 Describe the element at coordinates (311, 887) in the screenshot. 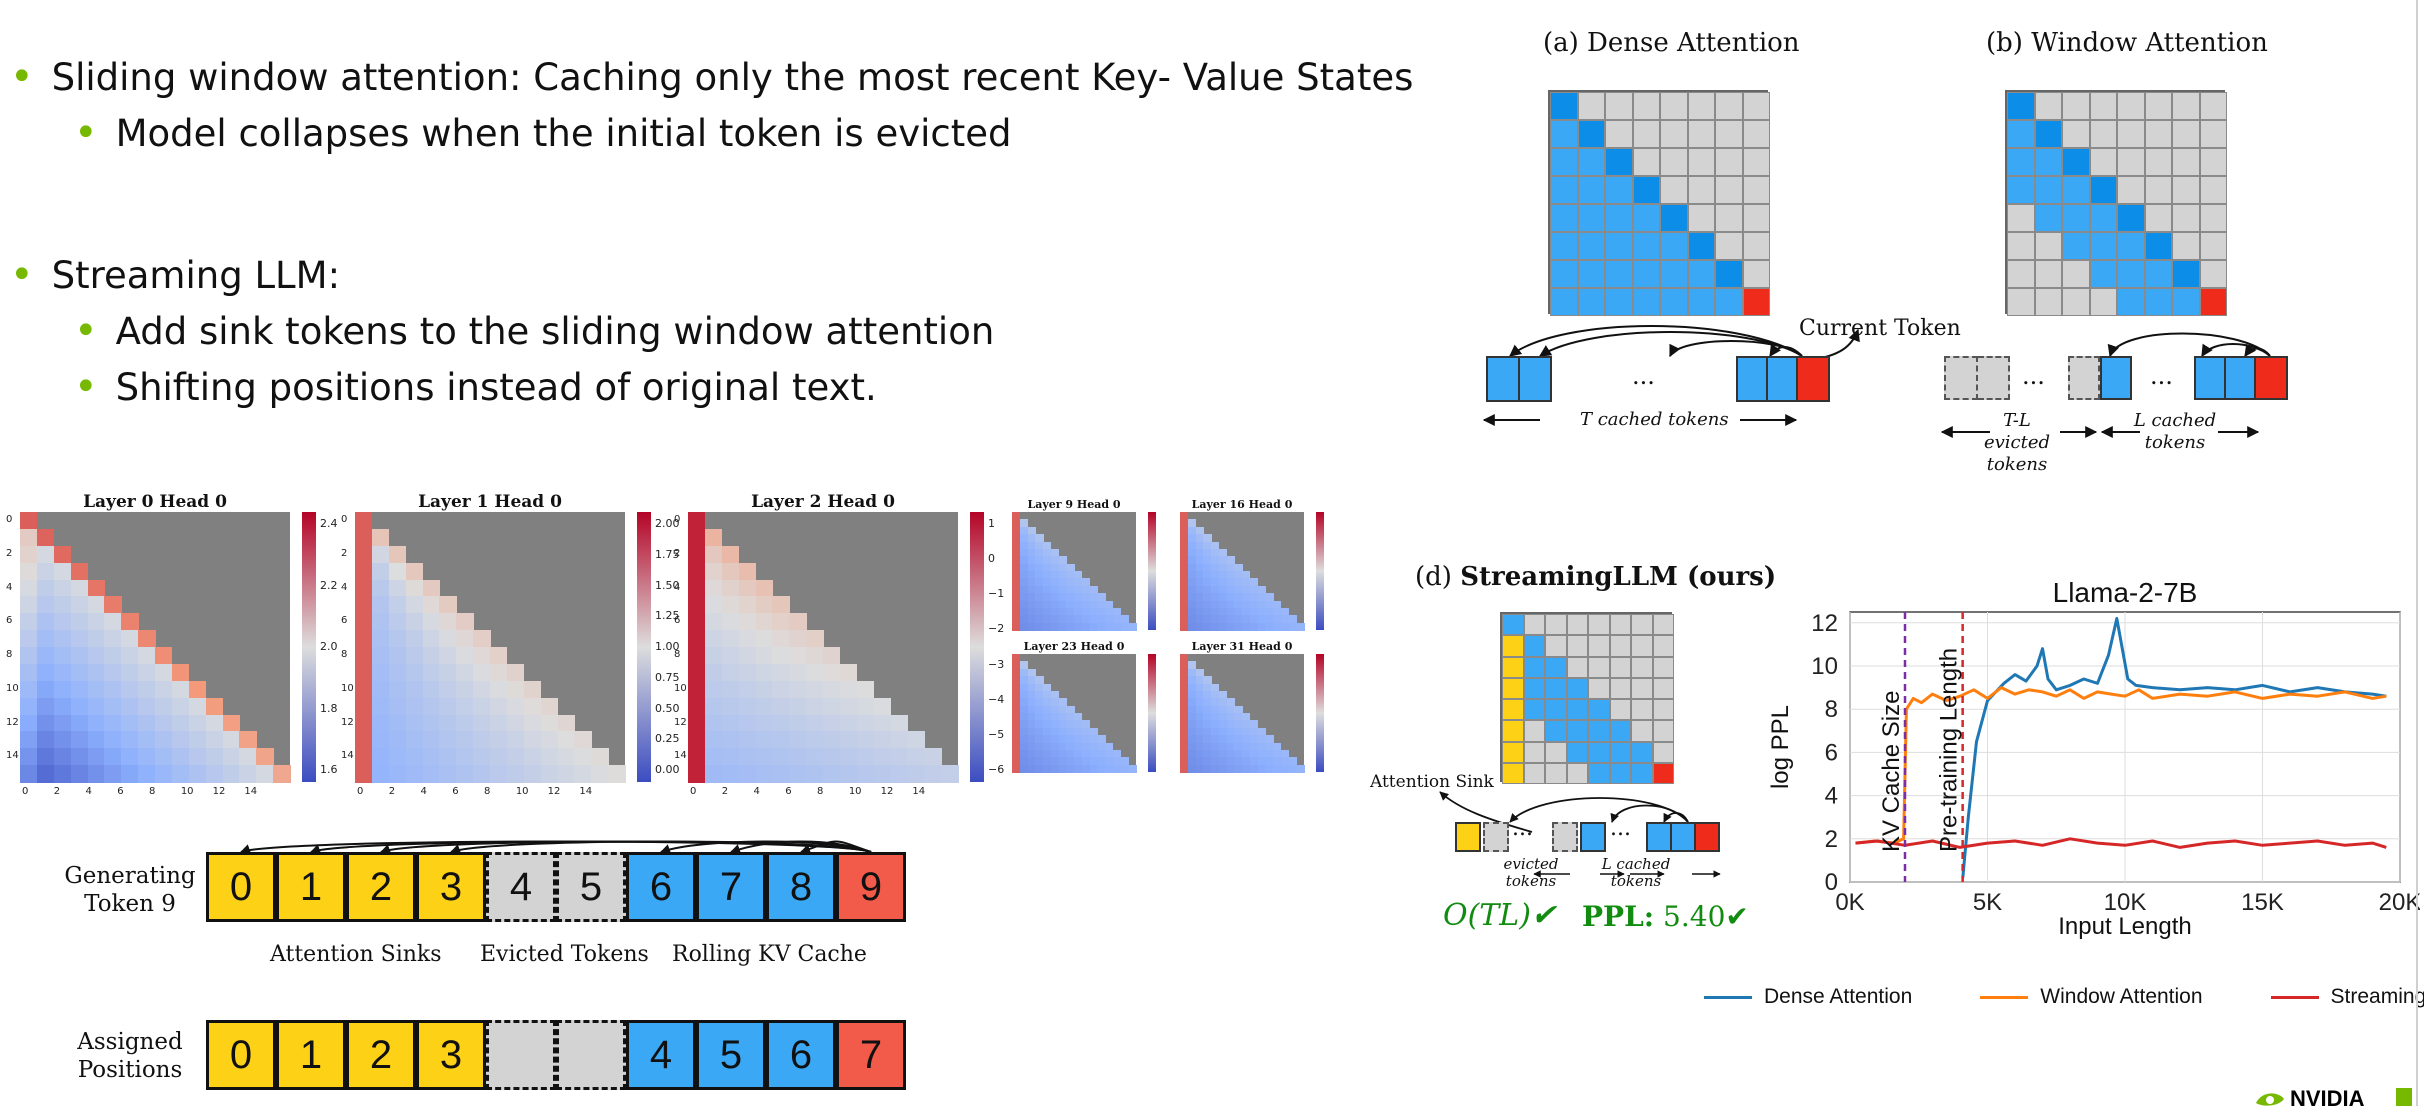

I see `token-box: 1` at that location.